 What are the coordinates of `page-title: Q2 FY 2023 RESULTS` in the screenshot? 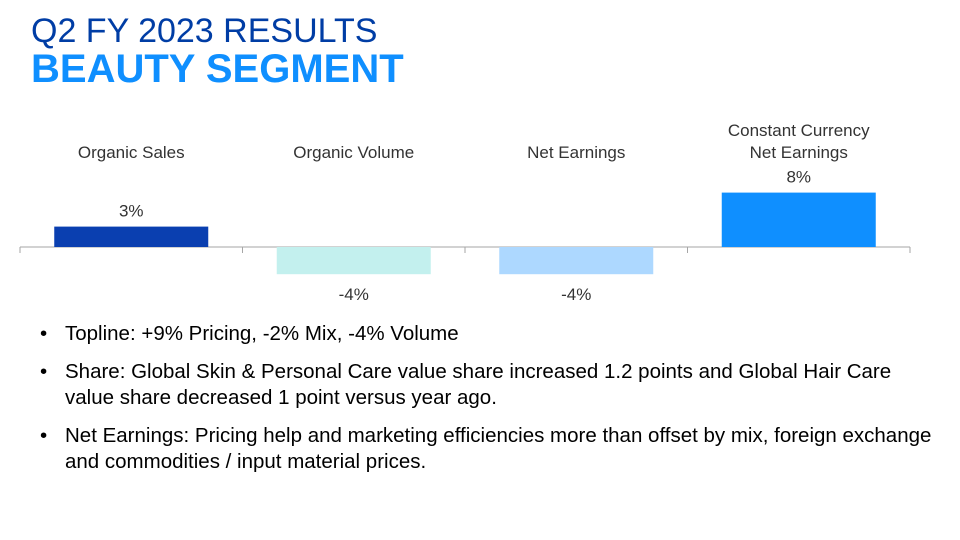 It's located at (204, 31).